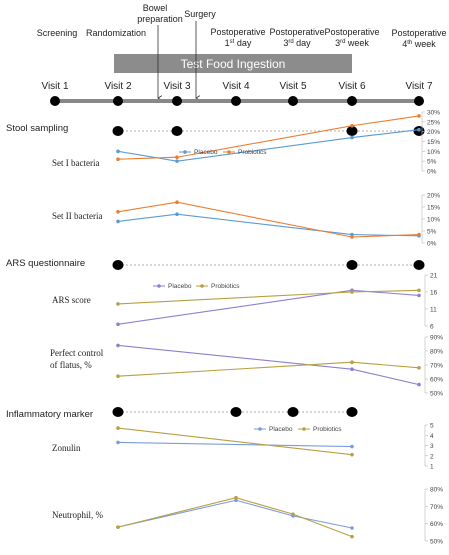 Image resolution: width=449 pixels, height=555 pixels. What do you see at coordinates (432, 446) in the screenshot?
I see `y-tick-label: 3` at bounding box center [432, 446].